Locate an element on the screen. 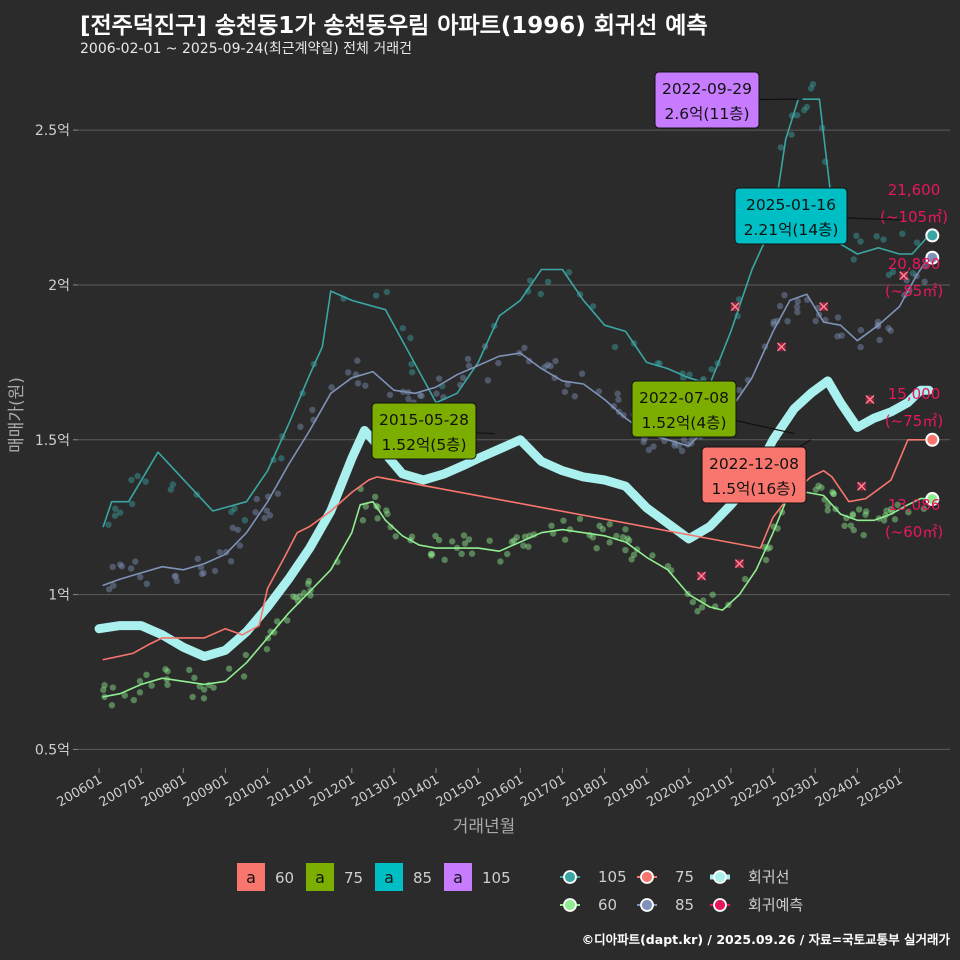 The width and height of the screenshot is (960, 960). legend-label-105: 105 is located at coordinates (496, 878).